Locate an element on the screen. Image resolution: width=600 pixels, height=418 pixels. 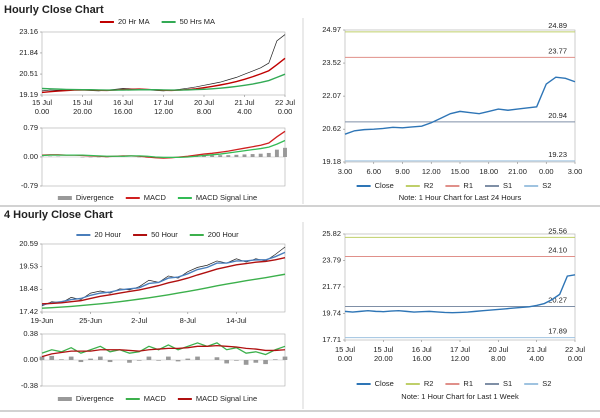
level-label: 17.89 is located at coordinates (557, 331).